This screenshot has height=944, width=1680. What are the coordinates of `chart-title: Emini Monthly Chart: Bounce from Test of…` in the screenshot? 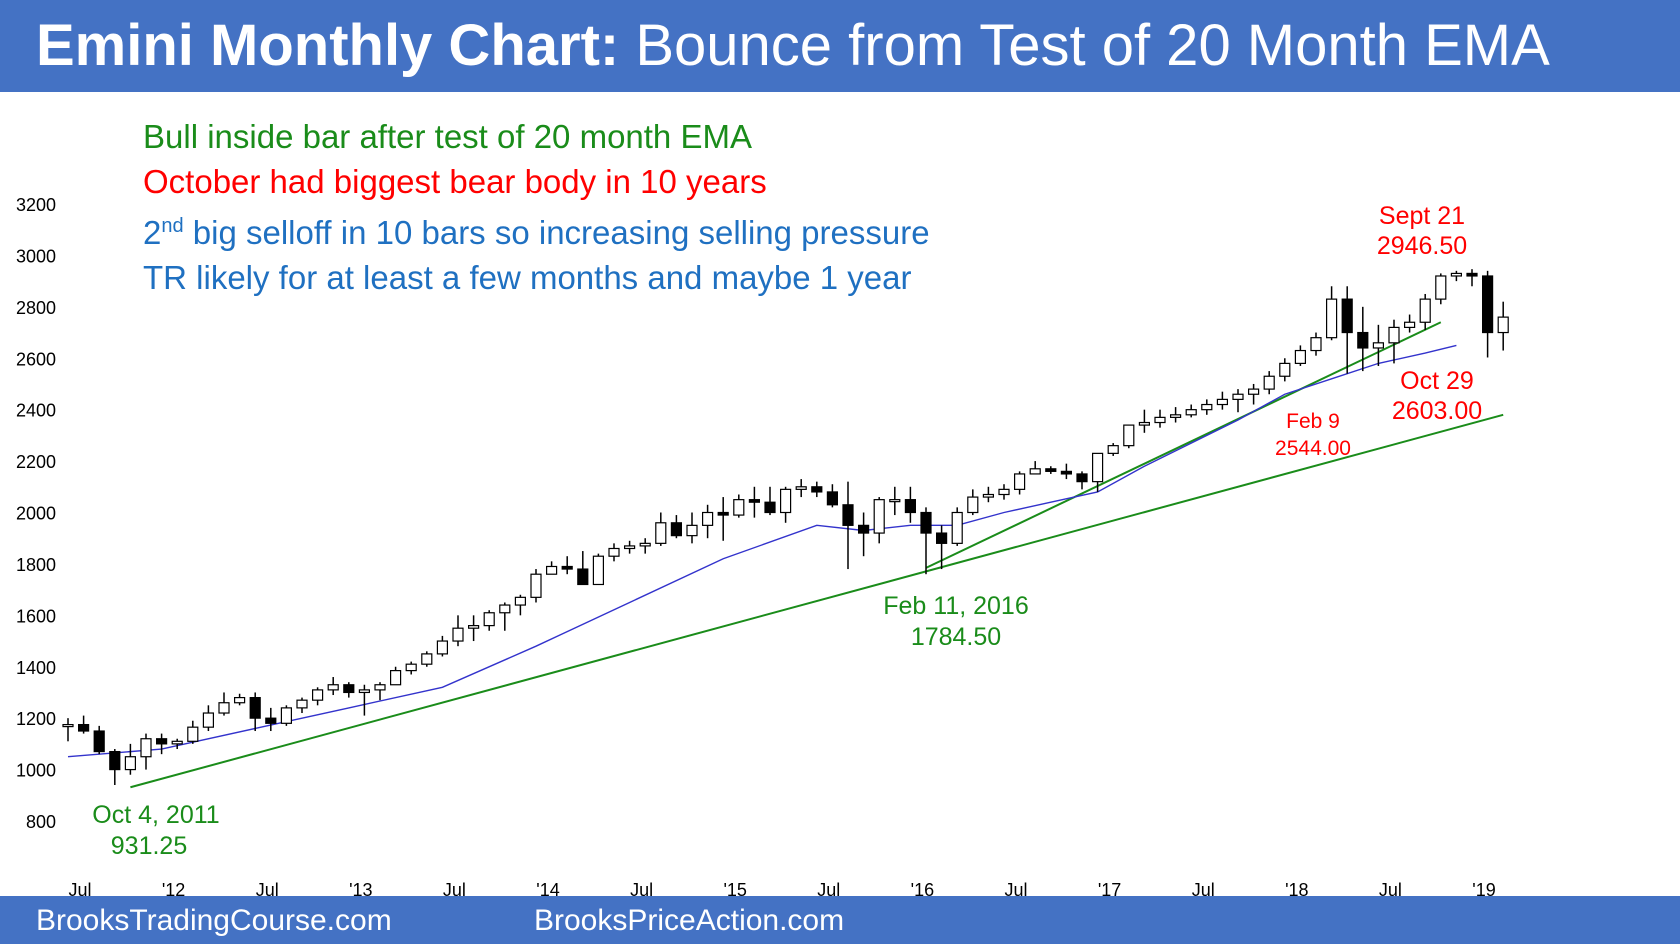 It's located at (793, 46).